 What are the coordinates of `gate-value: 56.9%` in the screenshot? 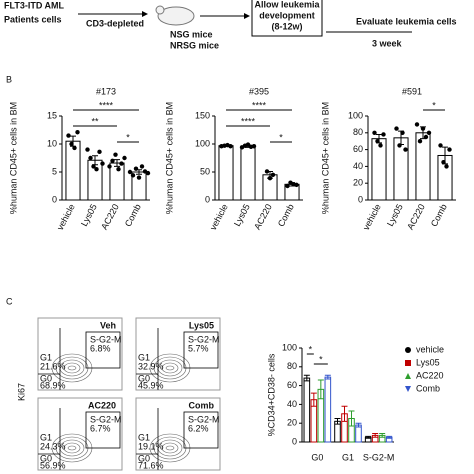 It's located at (53, 465).